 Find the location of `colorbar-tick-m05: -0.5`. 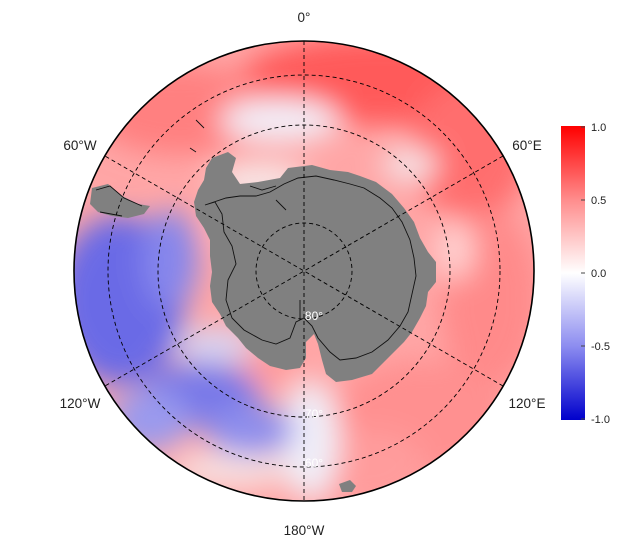

colorbar-tick-m05: -0.5 is located at coordinates (600, 347).